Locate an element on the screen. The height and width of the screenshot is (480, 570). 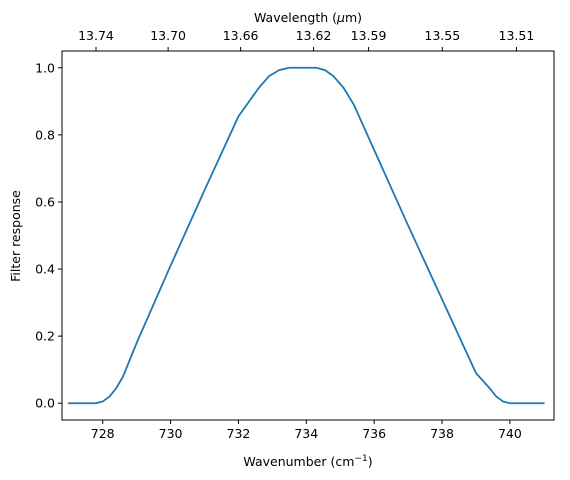
top-tick-label: 13.62 is located at coordinates (314, 35).